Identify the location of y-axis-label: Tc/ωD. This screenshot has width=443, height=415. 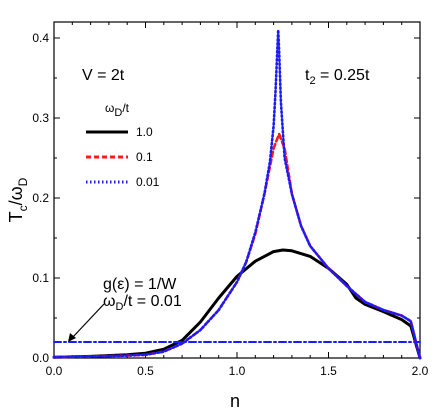
(18, 199).